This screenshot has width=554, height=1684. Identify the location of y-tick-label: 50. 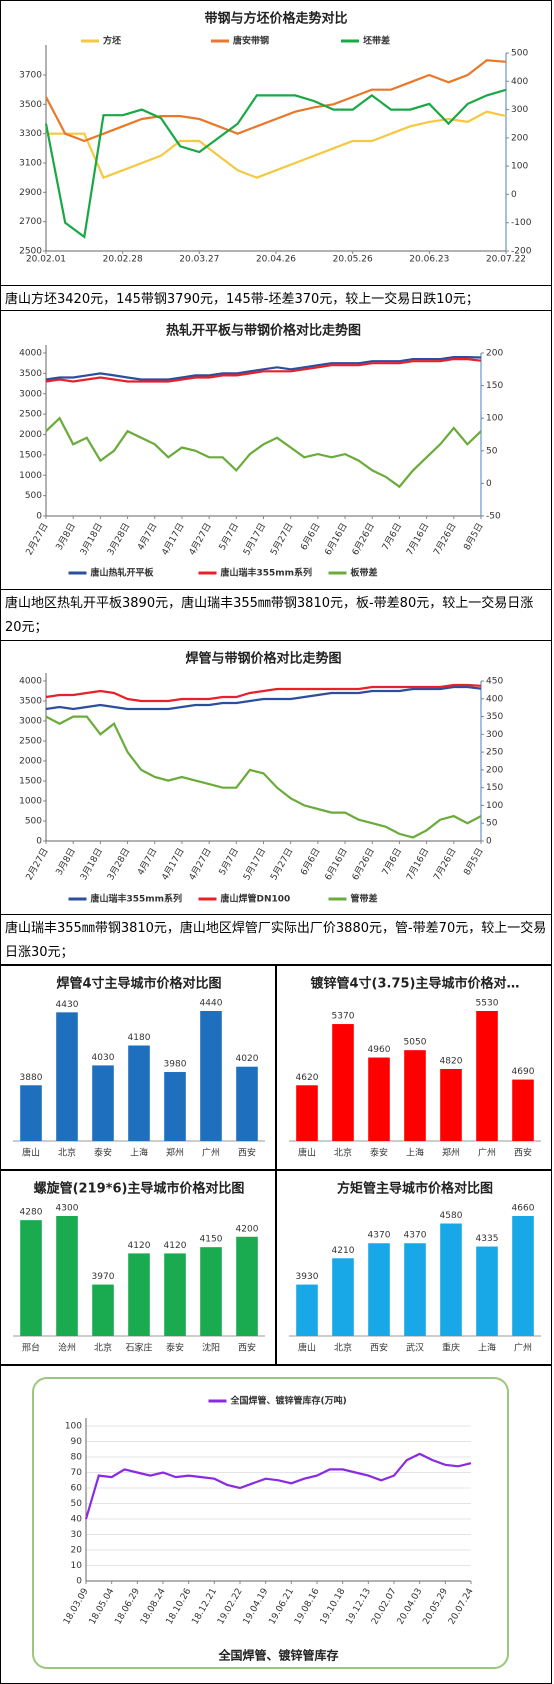
(77, 1504).